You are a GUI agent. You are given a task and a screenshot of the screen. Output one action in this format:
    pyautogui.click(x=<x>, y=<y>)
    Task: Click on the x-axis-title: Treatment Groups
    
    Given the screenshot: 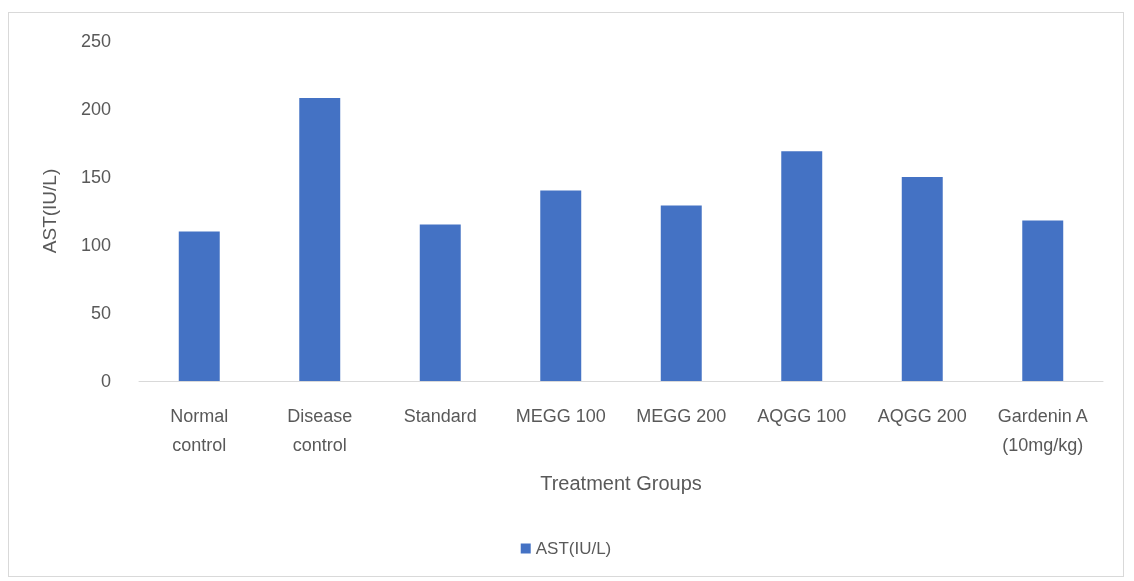 What is the action you would take?
    pyautogui.click(x=621, y=483)
    